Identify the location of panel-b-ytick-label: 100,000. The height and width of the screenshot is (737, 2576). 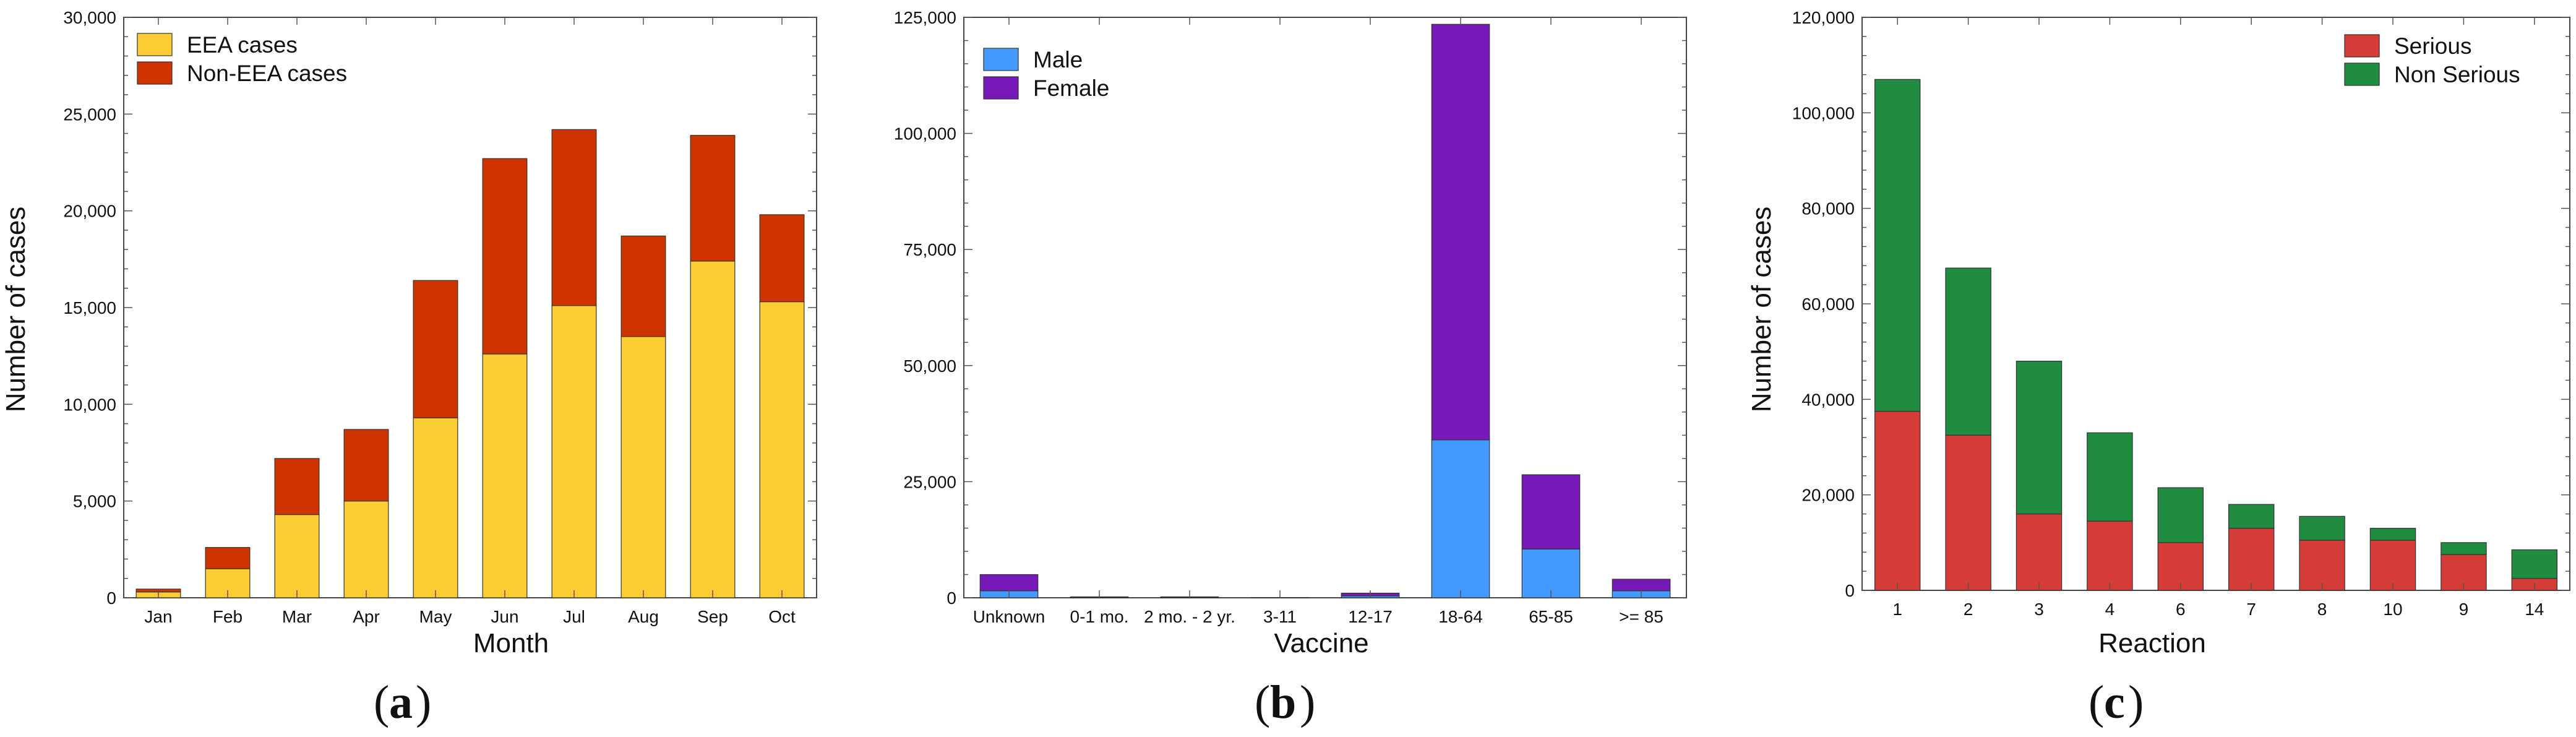
(925, 134).